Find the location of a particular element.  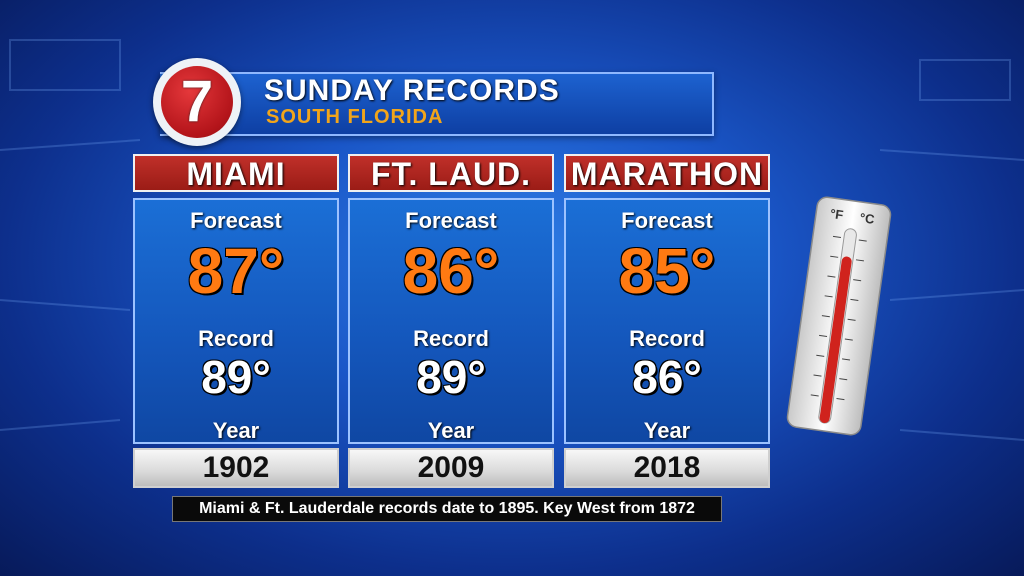

record-value: 86° is located at coordinates (667, 377).